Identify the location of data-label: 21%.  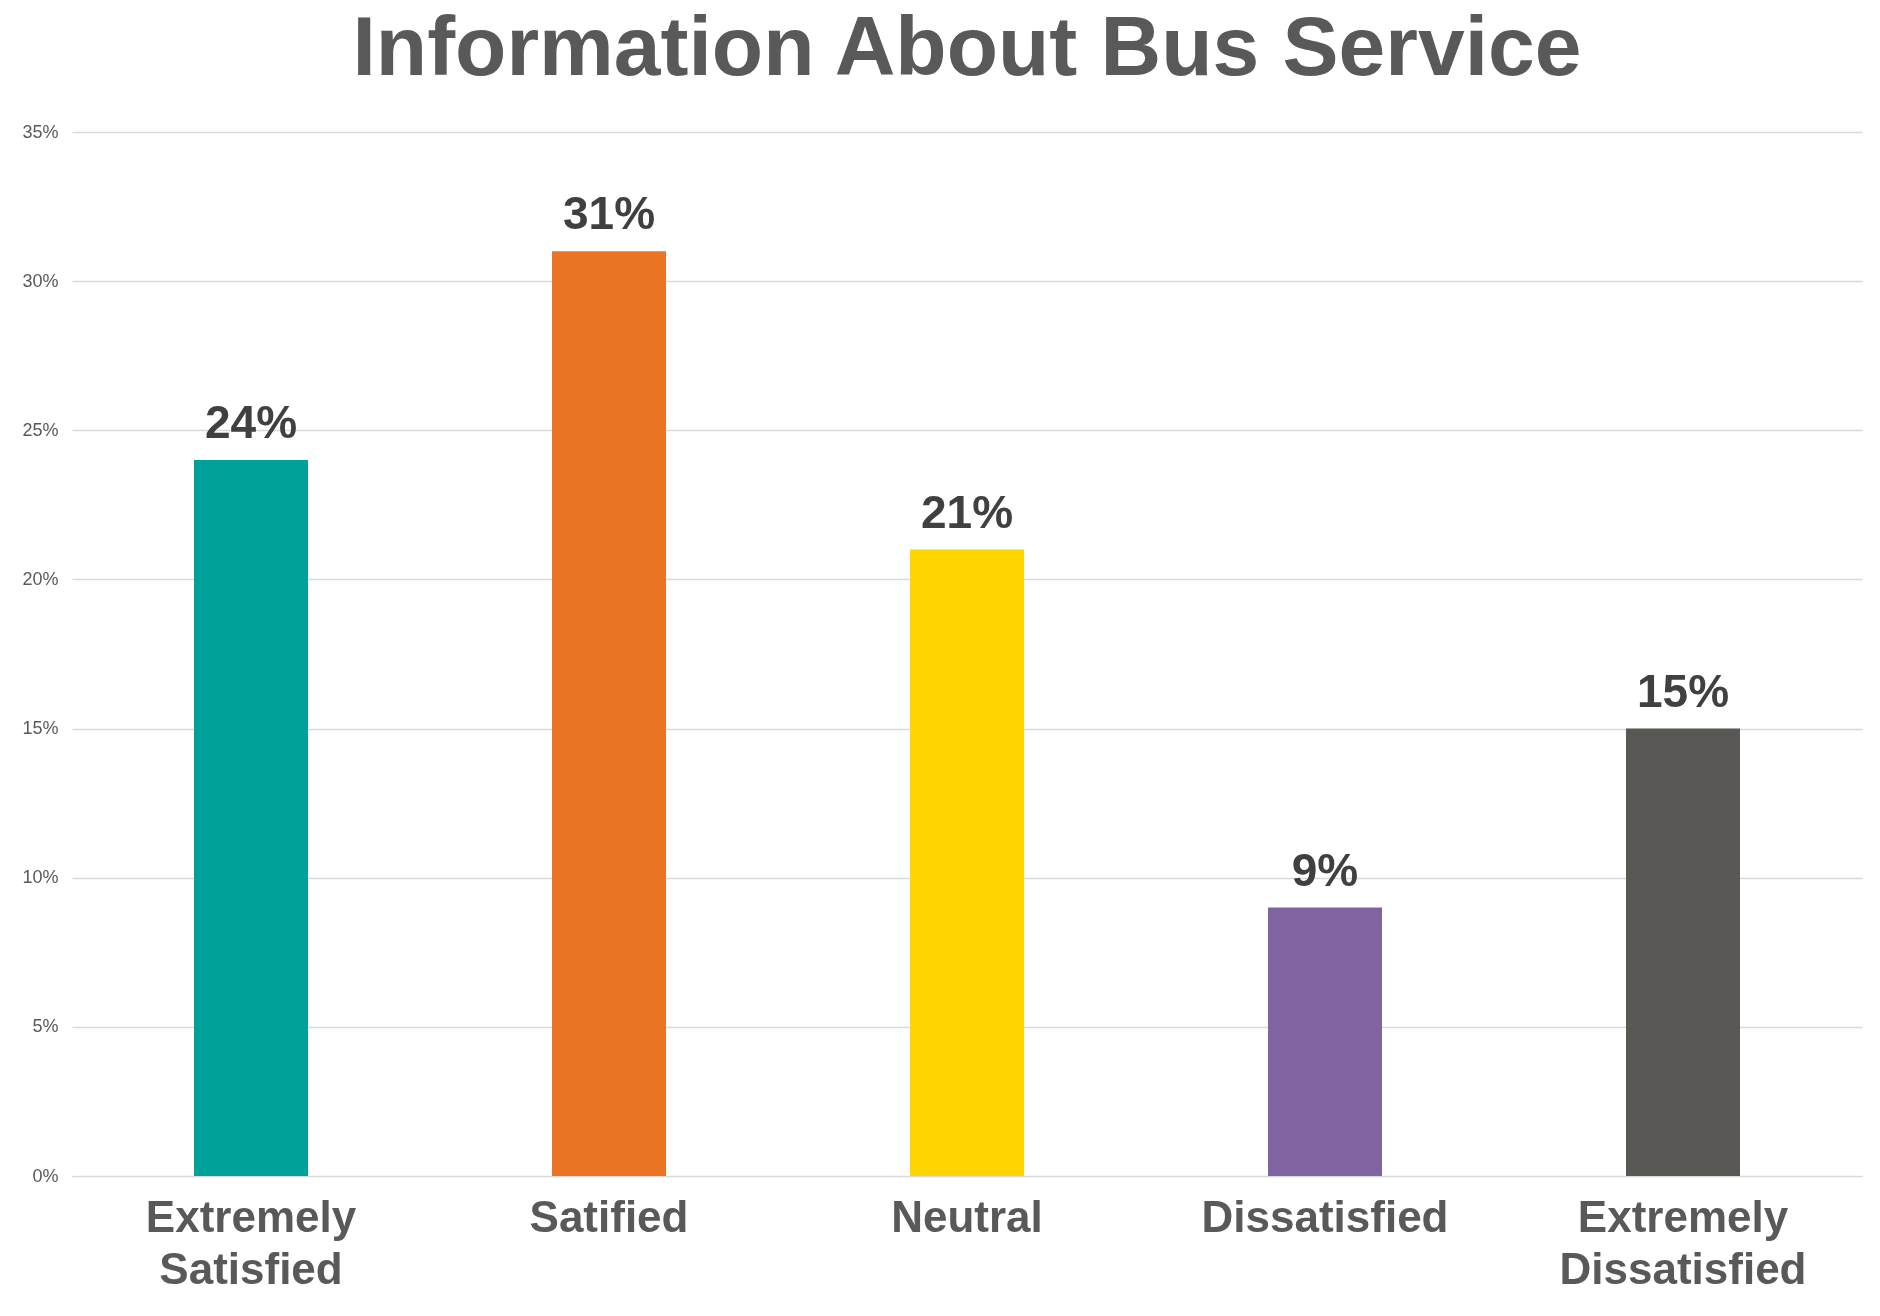
(967, 511).